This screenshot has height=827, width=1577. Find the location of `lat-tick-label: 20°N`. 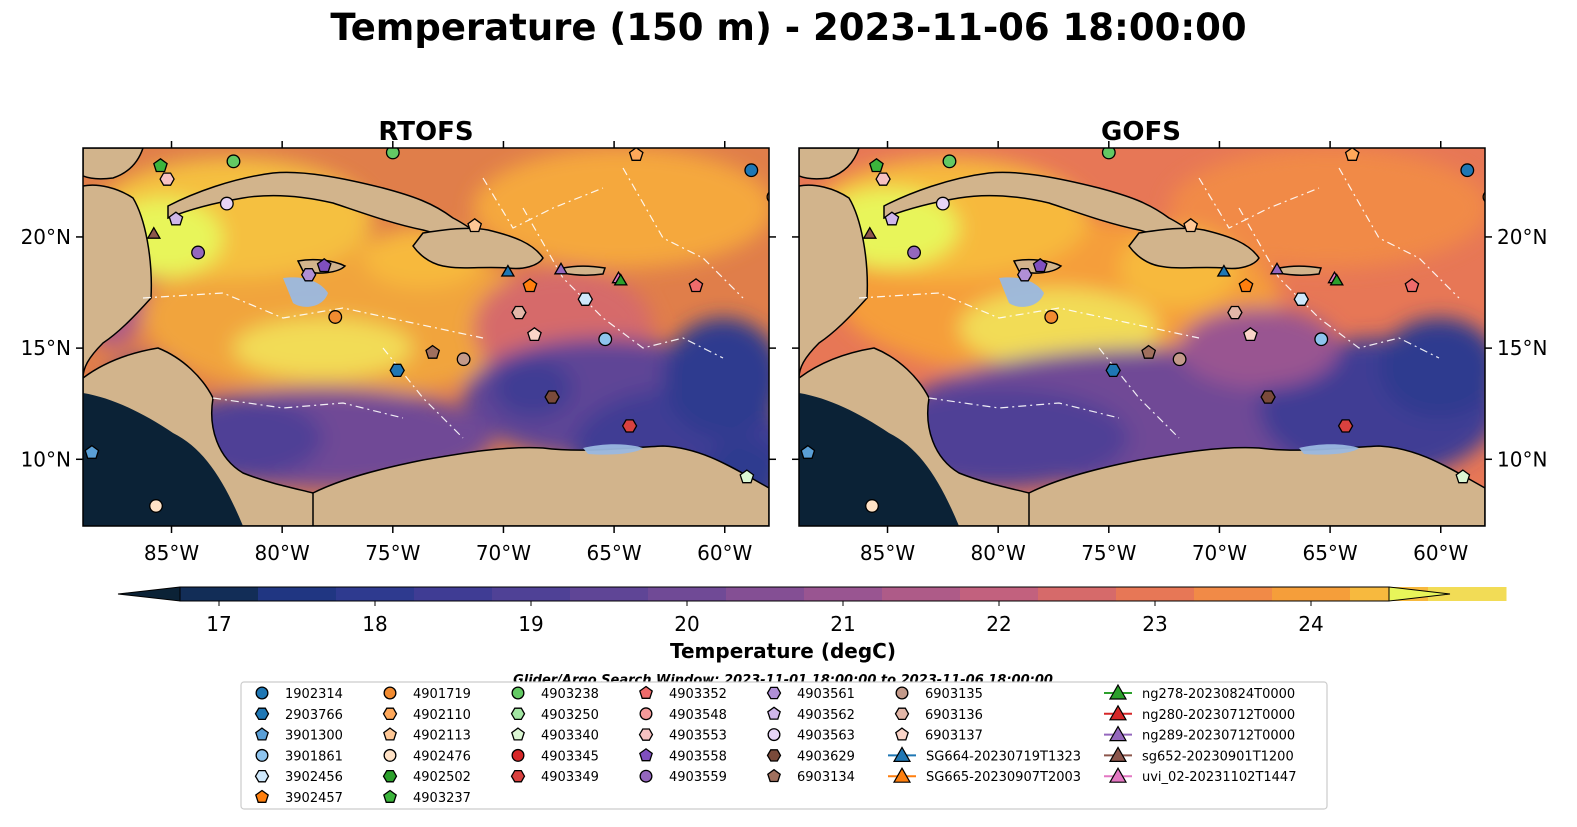

lat-tick-label: 20°N is located at coordinates (46, 237).